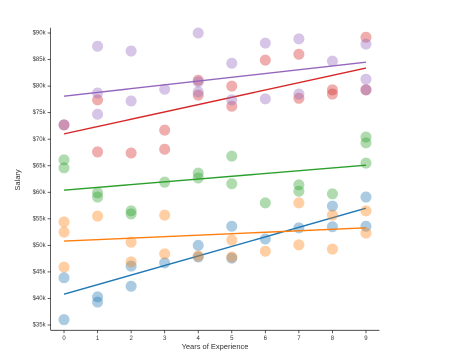 The image size is (474, 355). What do you see at coordinates (232, 339) in the screenshot?
I see `x-tick-label: 5` at bounding box center [232, 339].